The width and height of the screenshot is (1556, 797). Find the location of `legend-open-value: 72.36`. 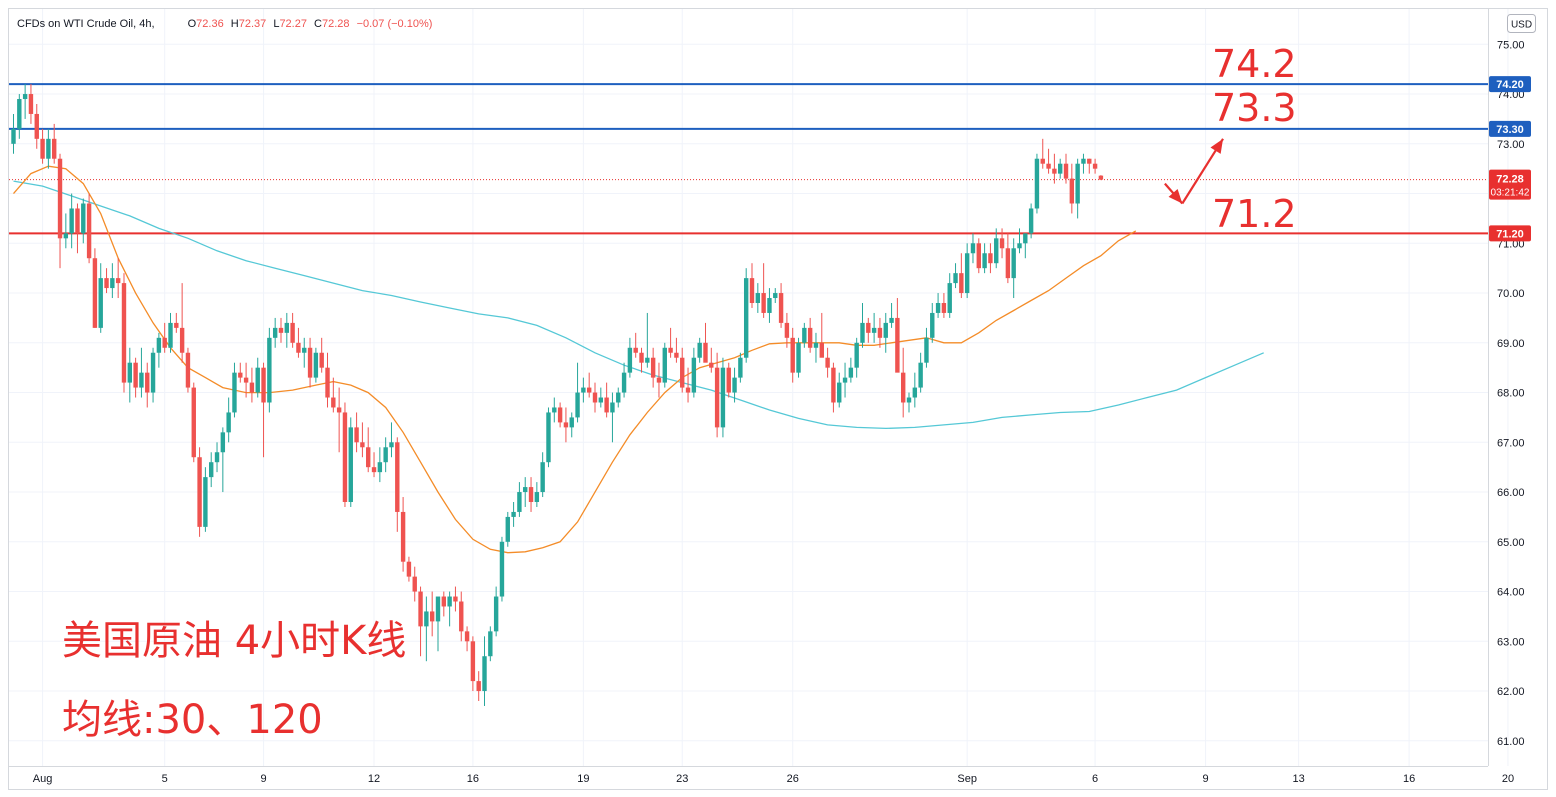

legend-open-value: 72.36 is located at coordinates (210, 24).